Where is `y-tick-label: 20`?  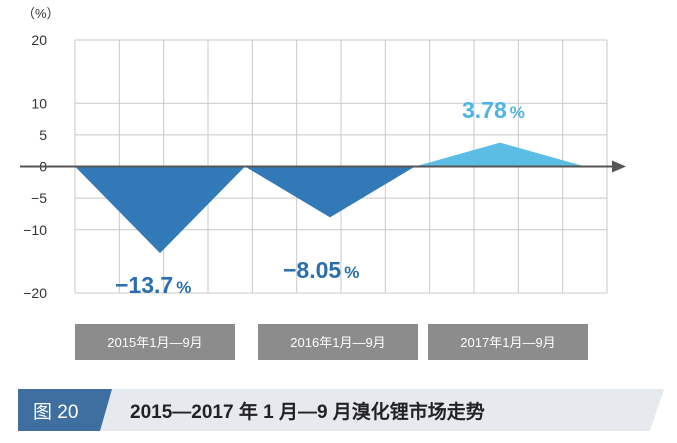 y-tick-label: 20 is located at coordinates (39, 40).